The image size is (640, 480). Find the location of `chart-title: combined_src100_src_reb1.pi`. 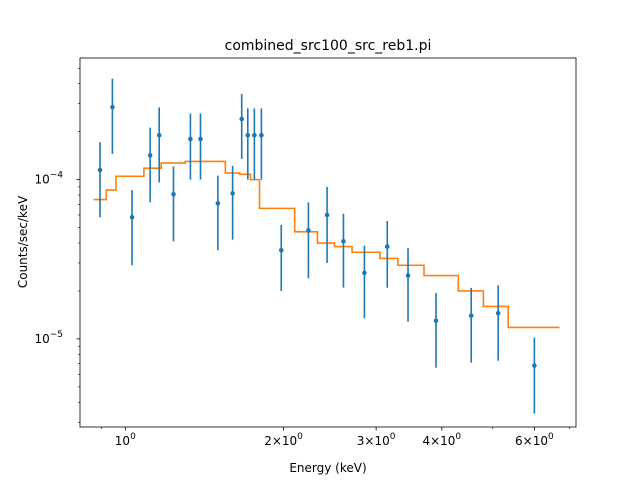

chart-title: combined_src100_src_reb1.pi is located at coordinates (328, 46).